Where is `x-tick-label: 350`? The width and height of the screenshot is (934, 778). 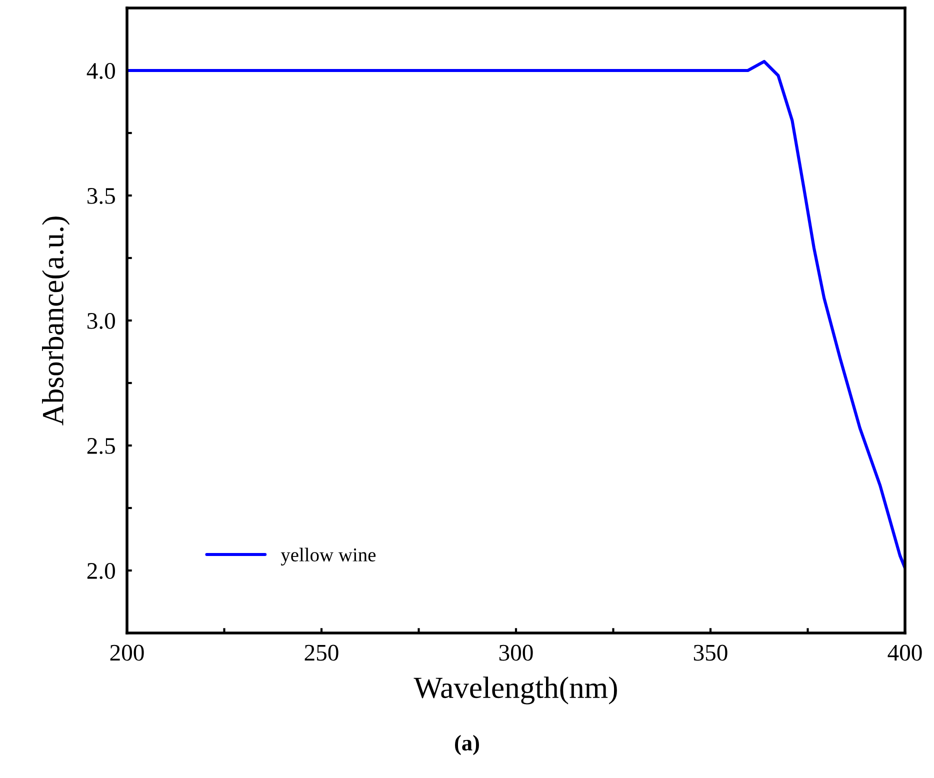
x-tick-label: 350 is located at coordinates (711, 652).